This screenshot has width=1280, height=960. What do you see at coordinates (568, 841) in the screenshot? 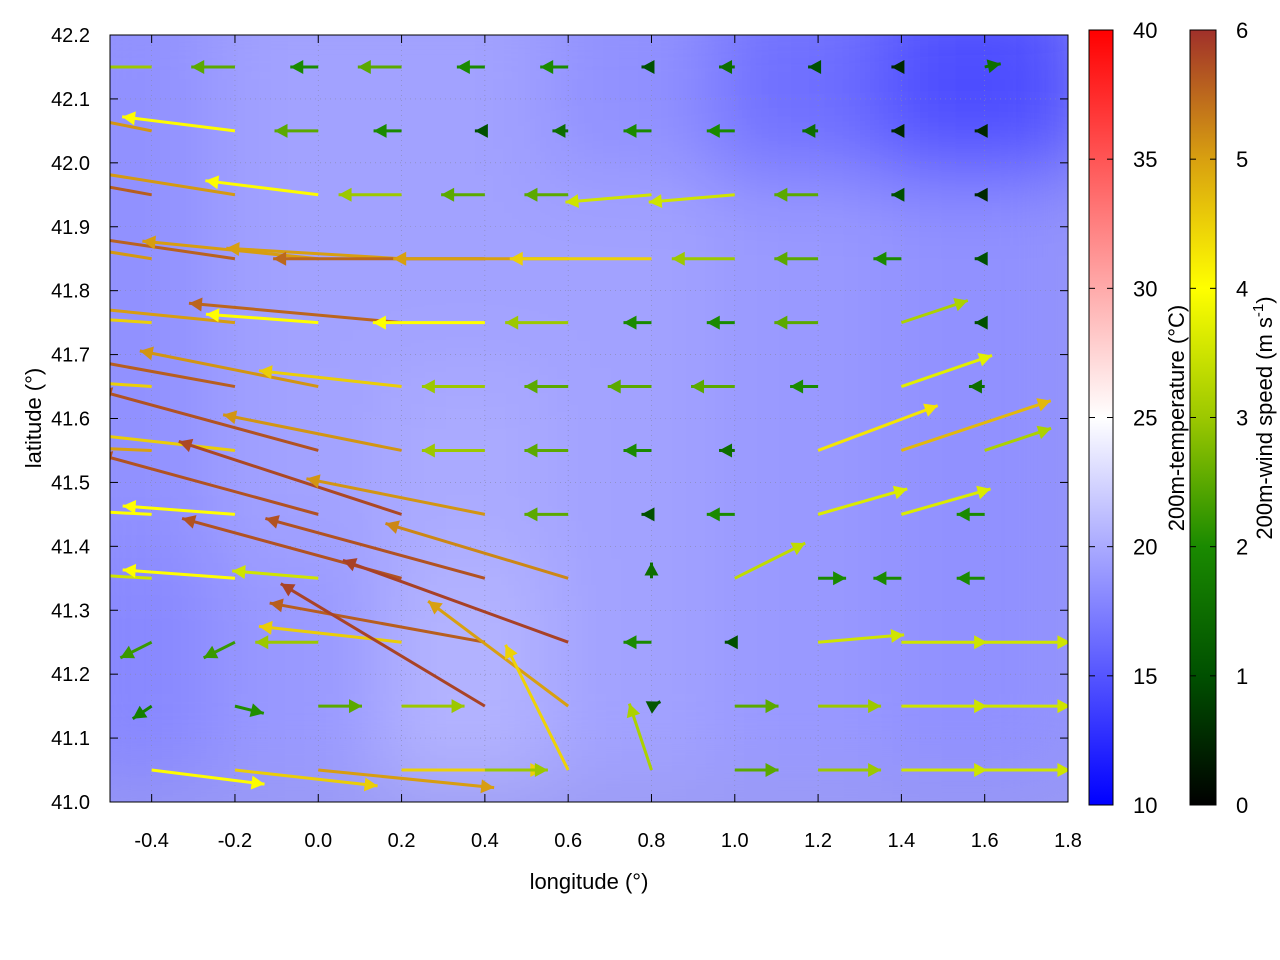
I see `x-tick-label: 0.6` at bounding box center [568, 841].